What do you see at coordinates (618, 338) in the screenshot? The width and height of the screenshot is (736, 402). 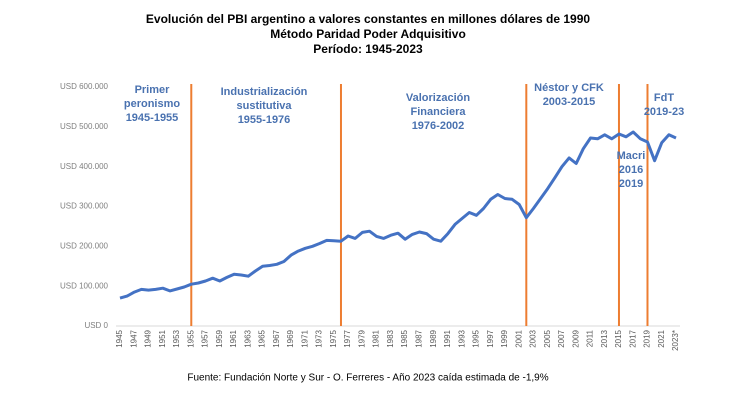 I see `x-tick-label: 2015` at bounding box center [618, 338].